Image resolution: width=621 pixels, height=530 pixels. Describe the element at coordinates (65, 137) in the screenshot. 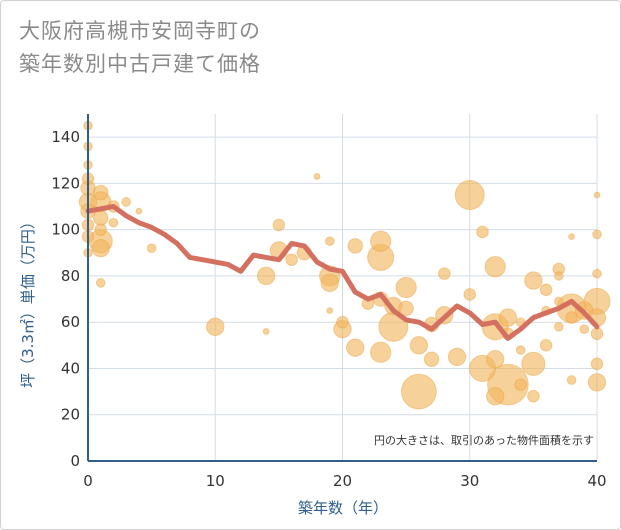

I see `y-tick-label: 140` at that location.